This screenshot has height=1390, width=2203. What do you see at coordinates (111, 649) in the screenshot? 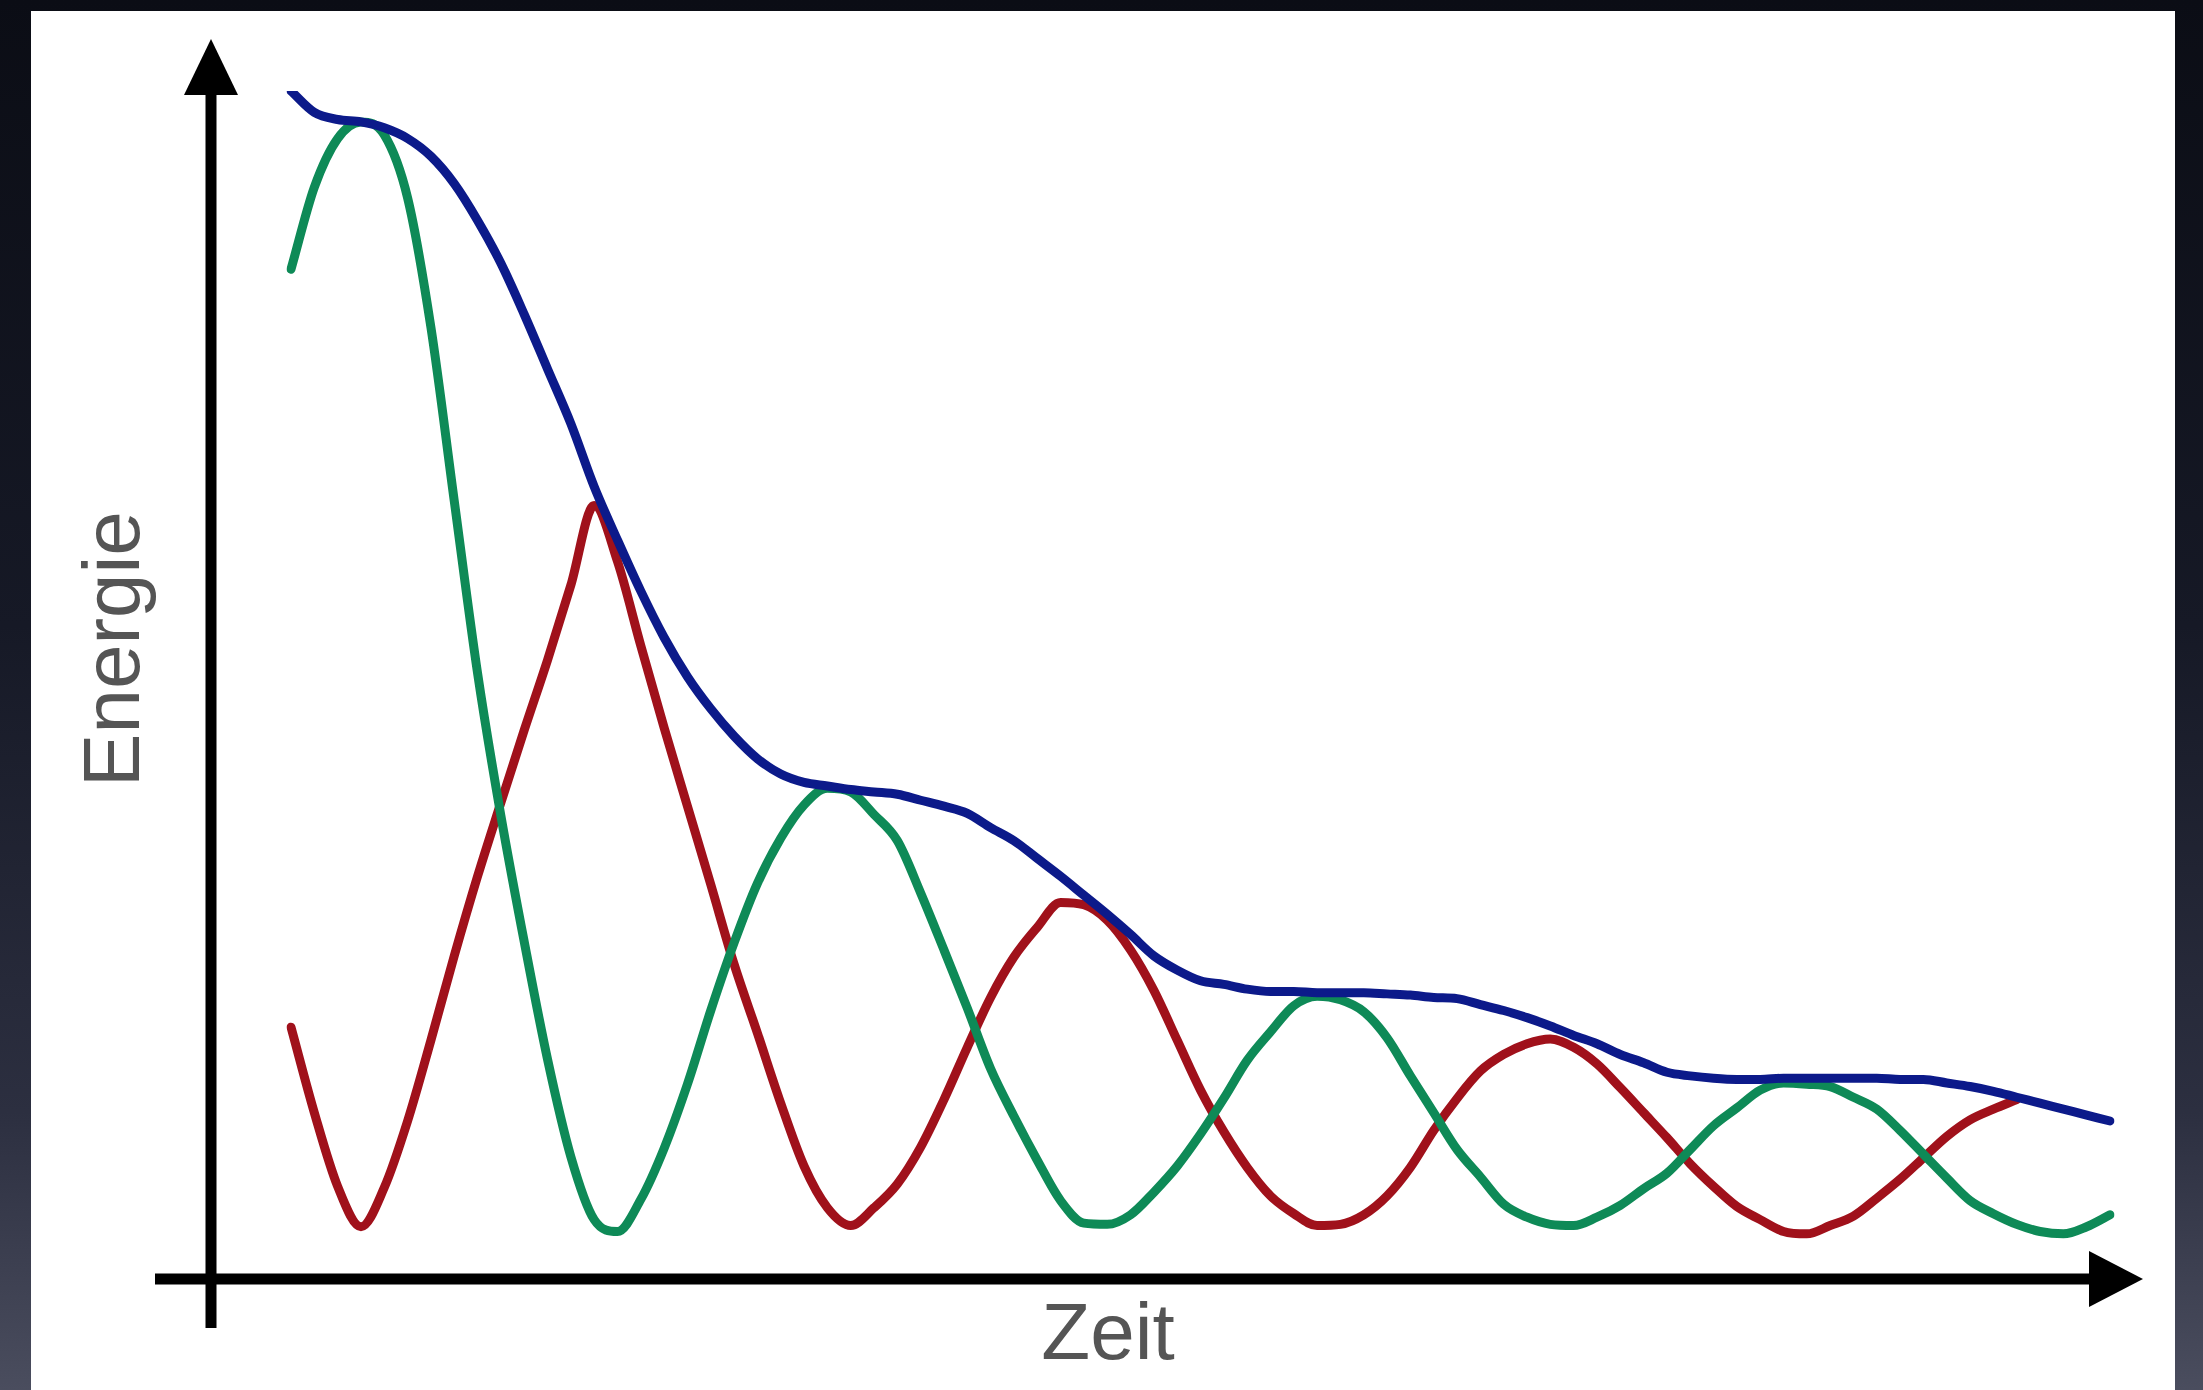
I see `y-axis-title: Energie` at bounding box center [111, 649].